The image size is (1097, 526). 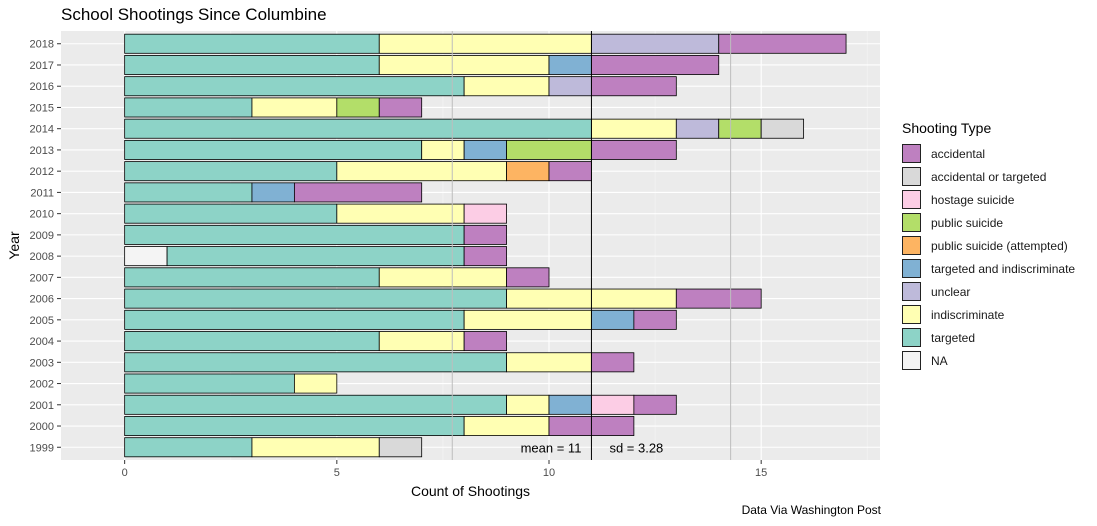 What do you see at coordinates (967, 222) in the screenshot?
I see `legend-label: public suicide` at bounding box center [967, 222].